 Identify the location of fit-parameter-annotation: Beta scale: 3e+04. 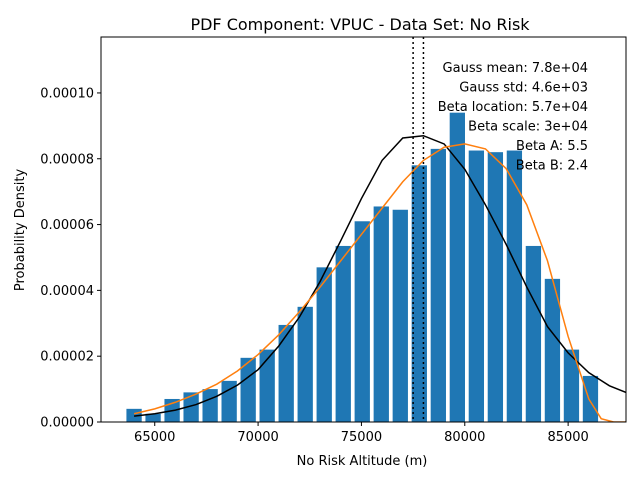
(528, 127).